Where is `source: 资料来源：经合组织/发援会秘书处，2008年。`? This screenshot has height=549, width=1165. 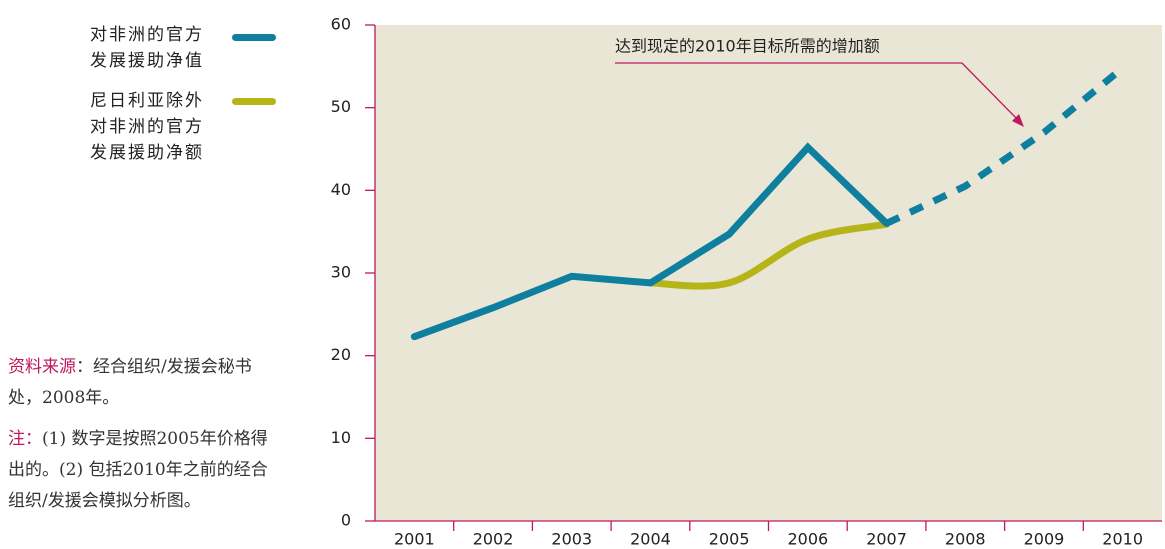
source: 资料来源：经合组织/发援会秘书处，2008年。 is located at coordinates (139, 383).